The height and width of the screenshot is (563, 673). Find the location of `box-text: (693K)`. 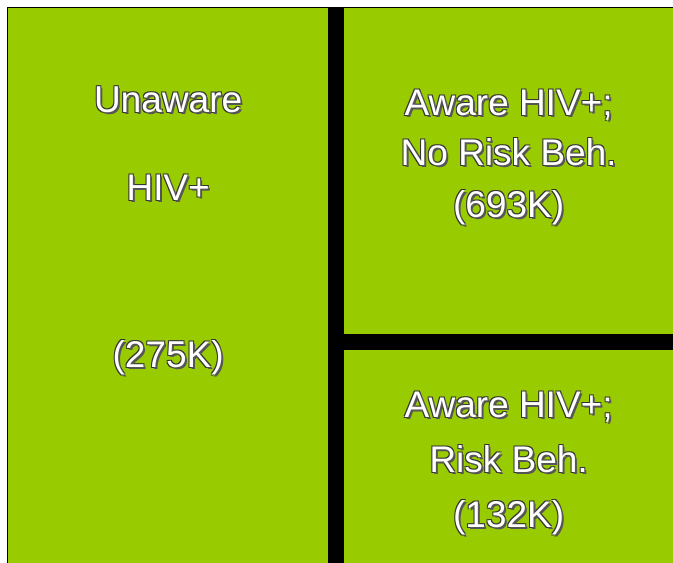

box-text: (693K) is located at coordinates (508, 204).